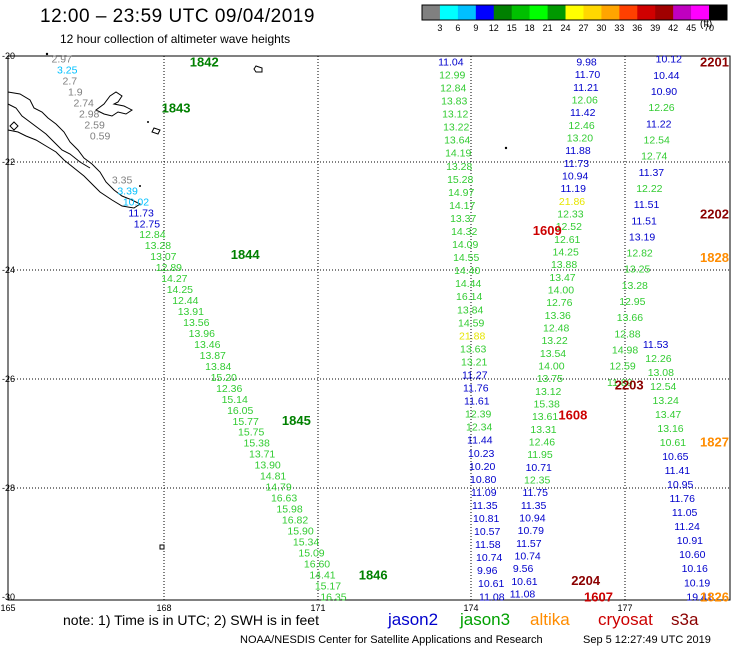  I want to click on pass-time-label: 1846, so click(373, 575).